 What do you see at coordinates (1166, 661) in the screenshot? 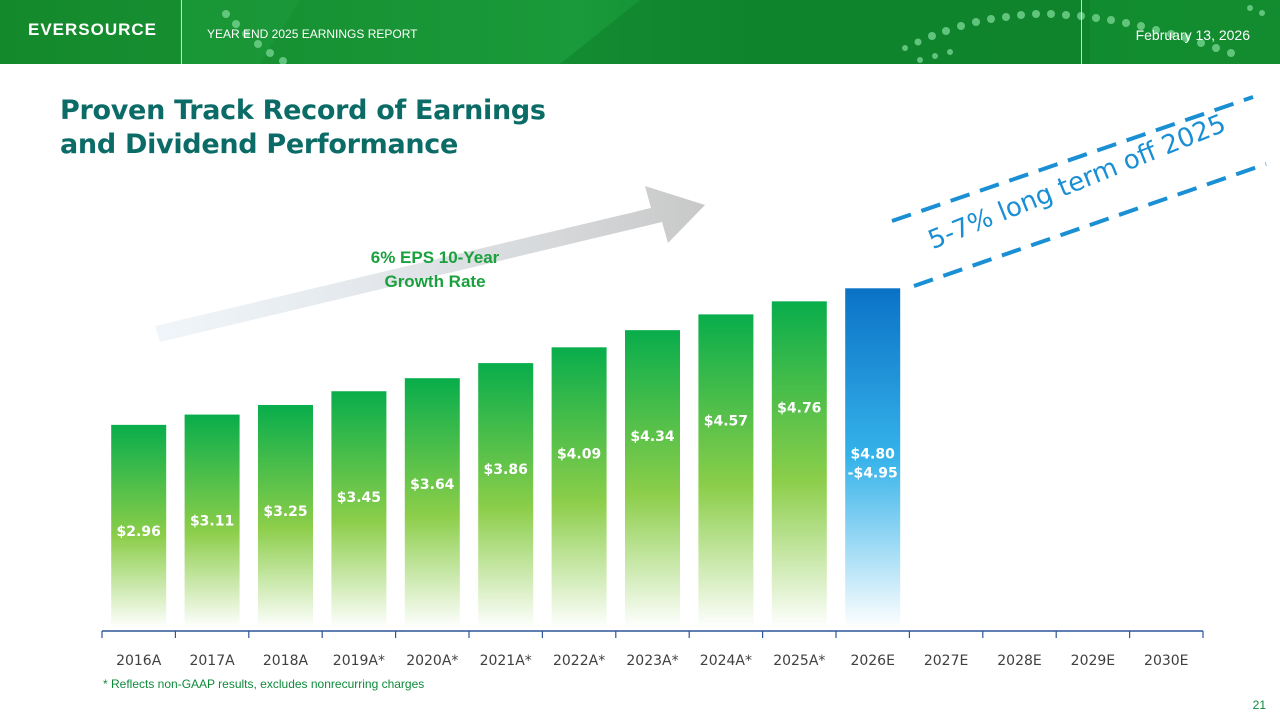
I see `tick-label-2030E: 2030E` at bounding box center [1166, 661].